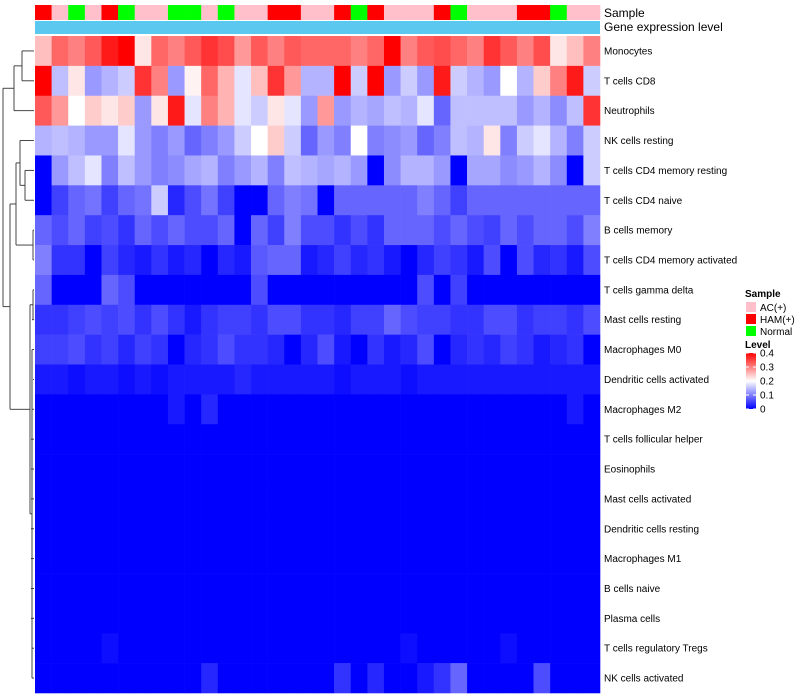  I want to click on row-label: T cells gamma delta, so click(649, 290).